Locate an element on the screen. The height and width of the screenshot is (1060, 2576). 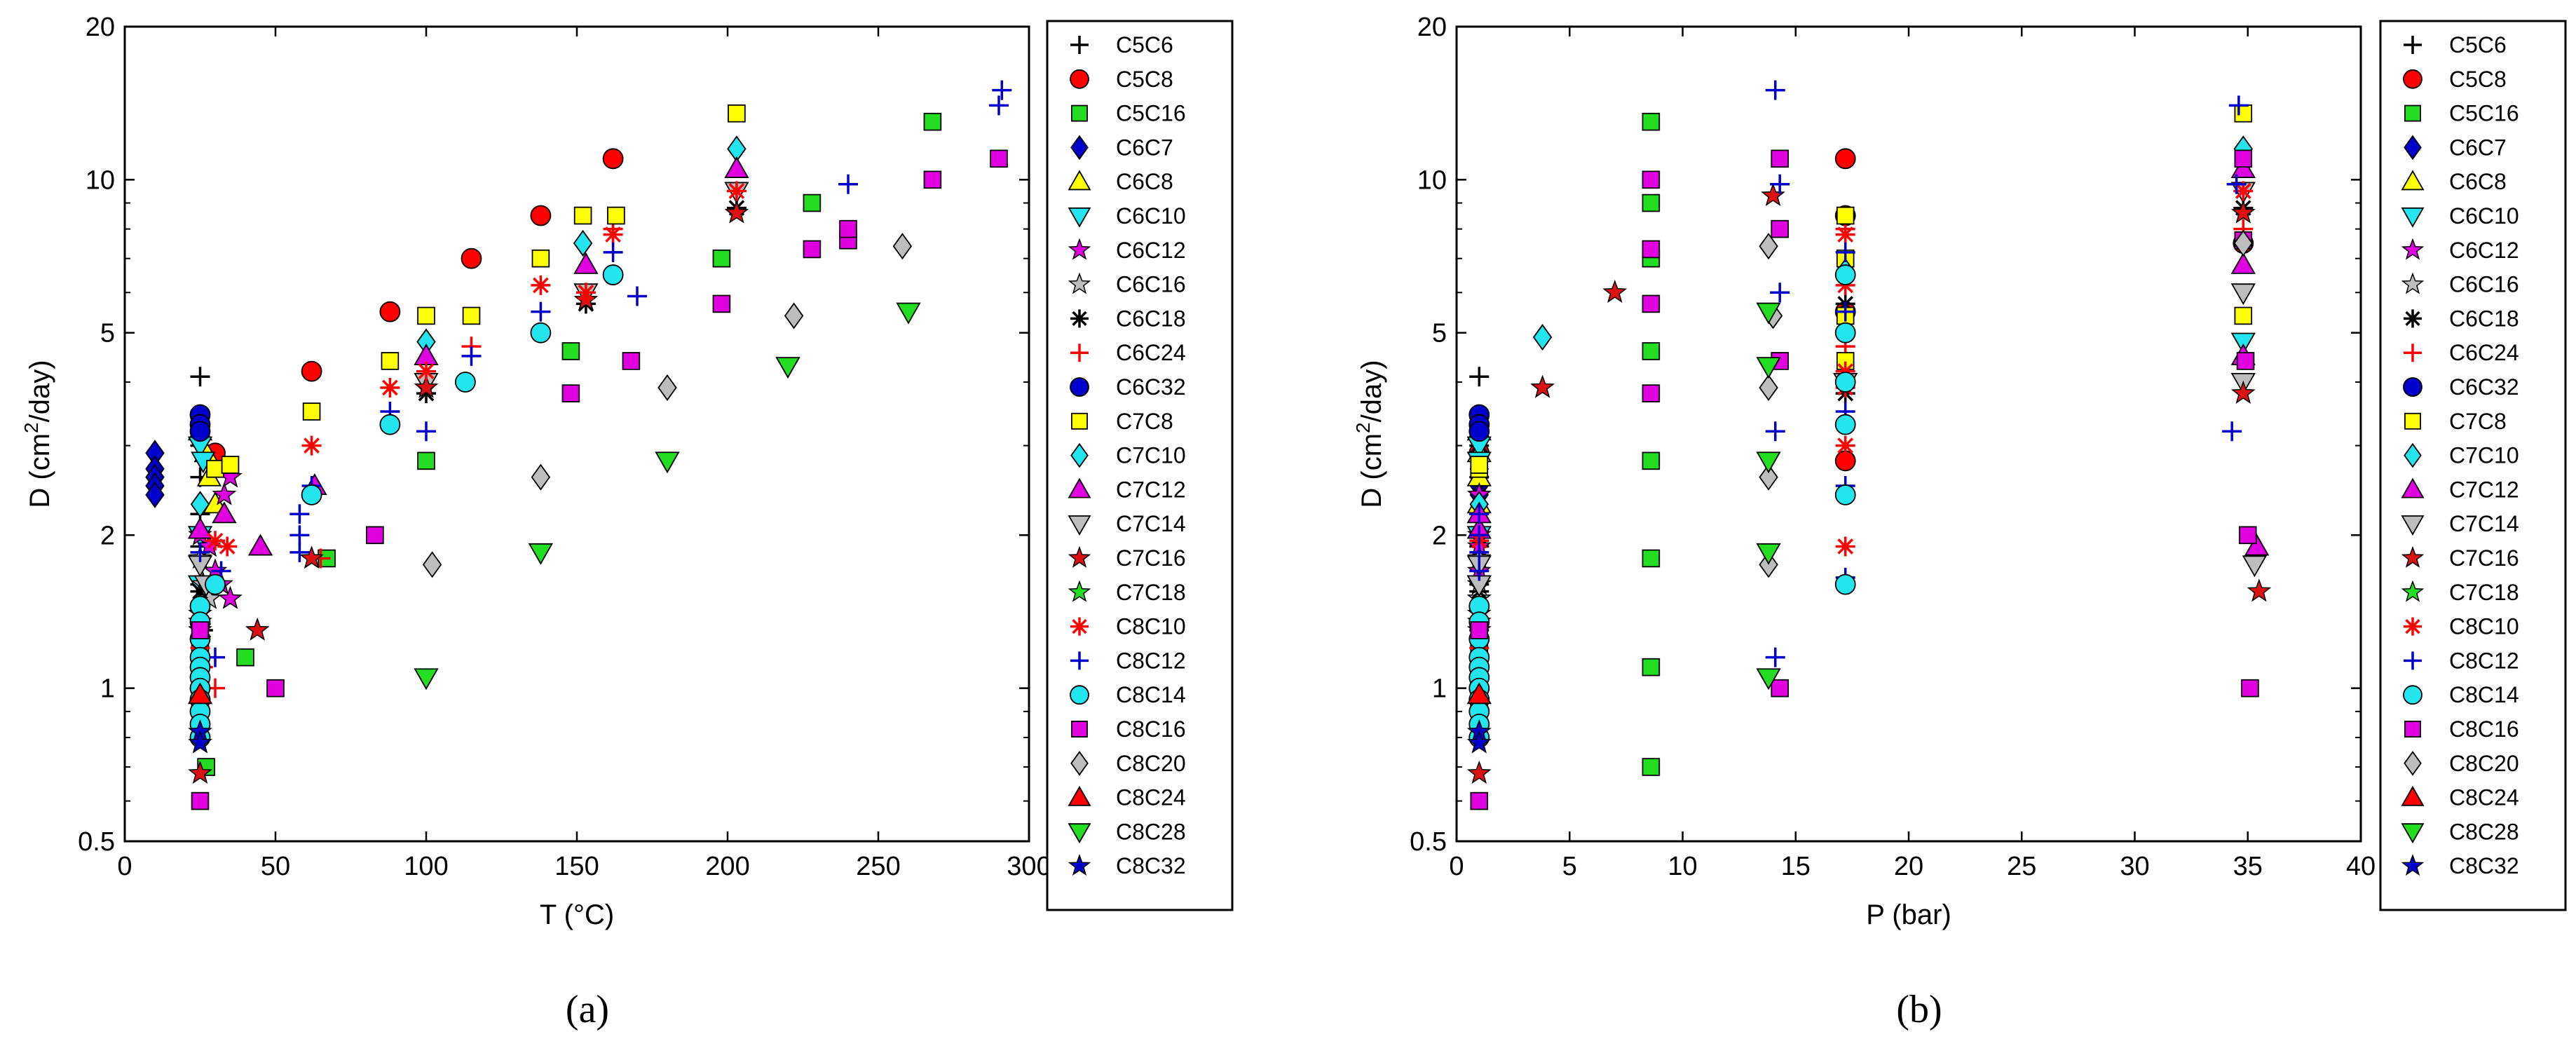
legend-label-c8c16: C8C16 is located at coordinates (1151, 729).